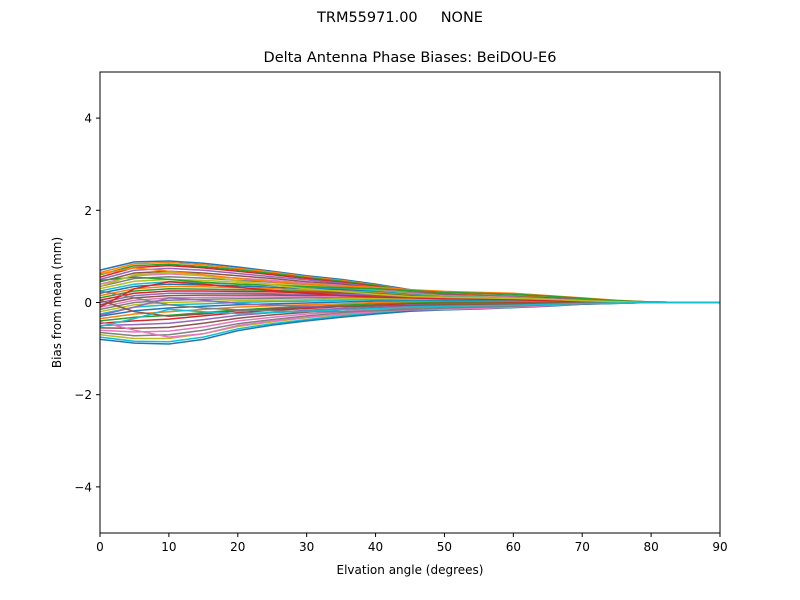 The image size is (800, 600). I want to click on x-tick-label: 90, so click(719, 547).